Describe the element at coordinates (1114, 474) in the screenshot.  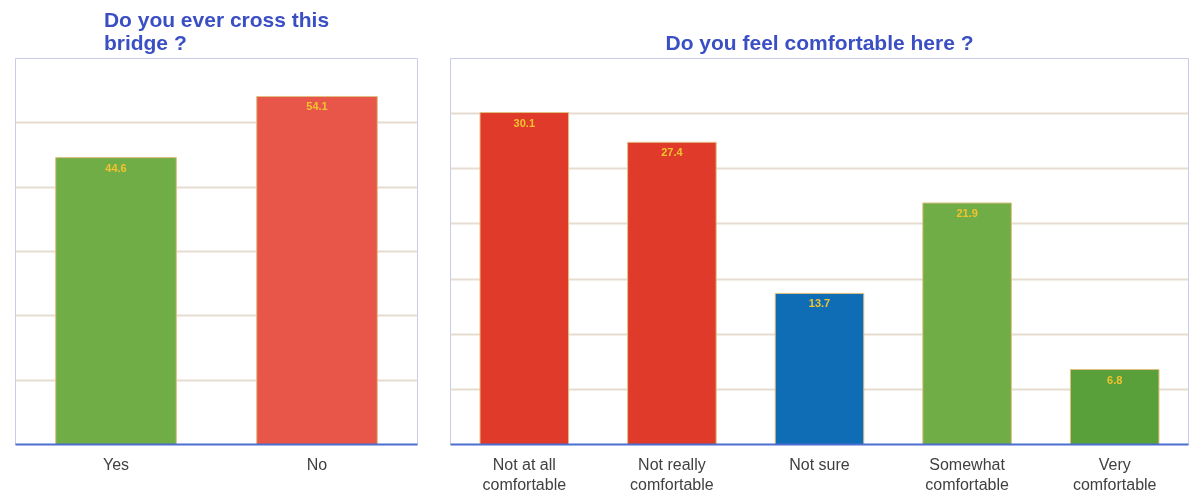
I see `x-tick-label: Very comfortable` at that location.